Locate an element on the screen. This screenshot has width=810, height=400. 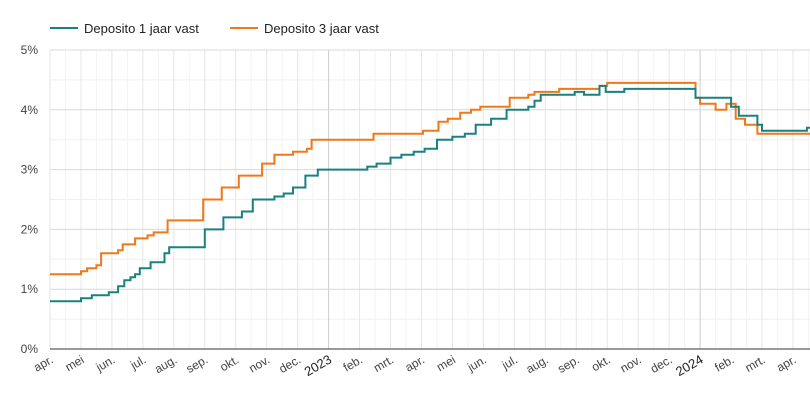
legend-label: Deposito 3 jaar vast is located at coordinates (321, 28).